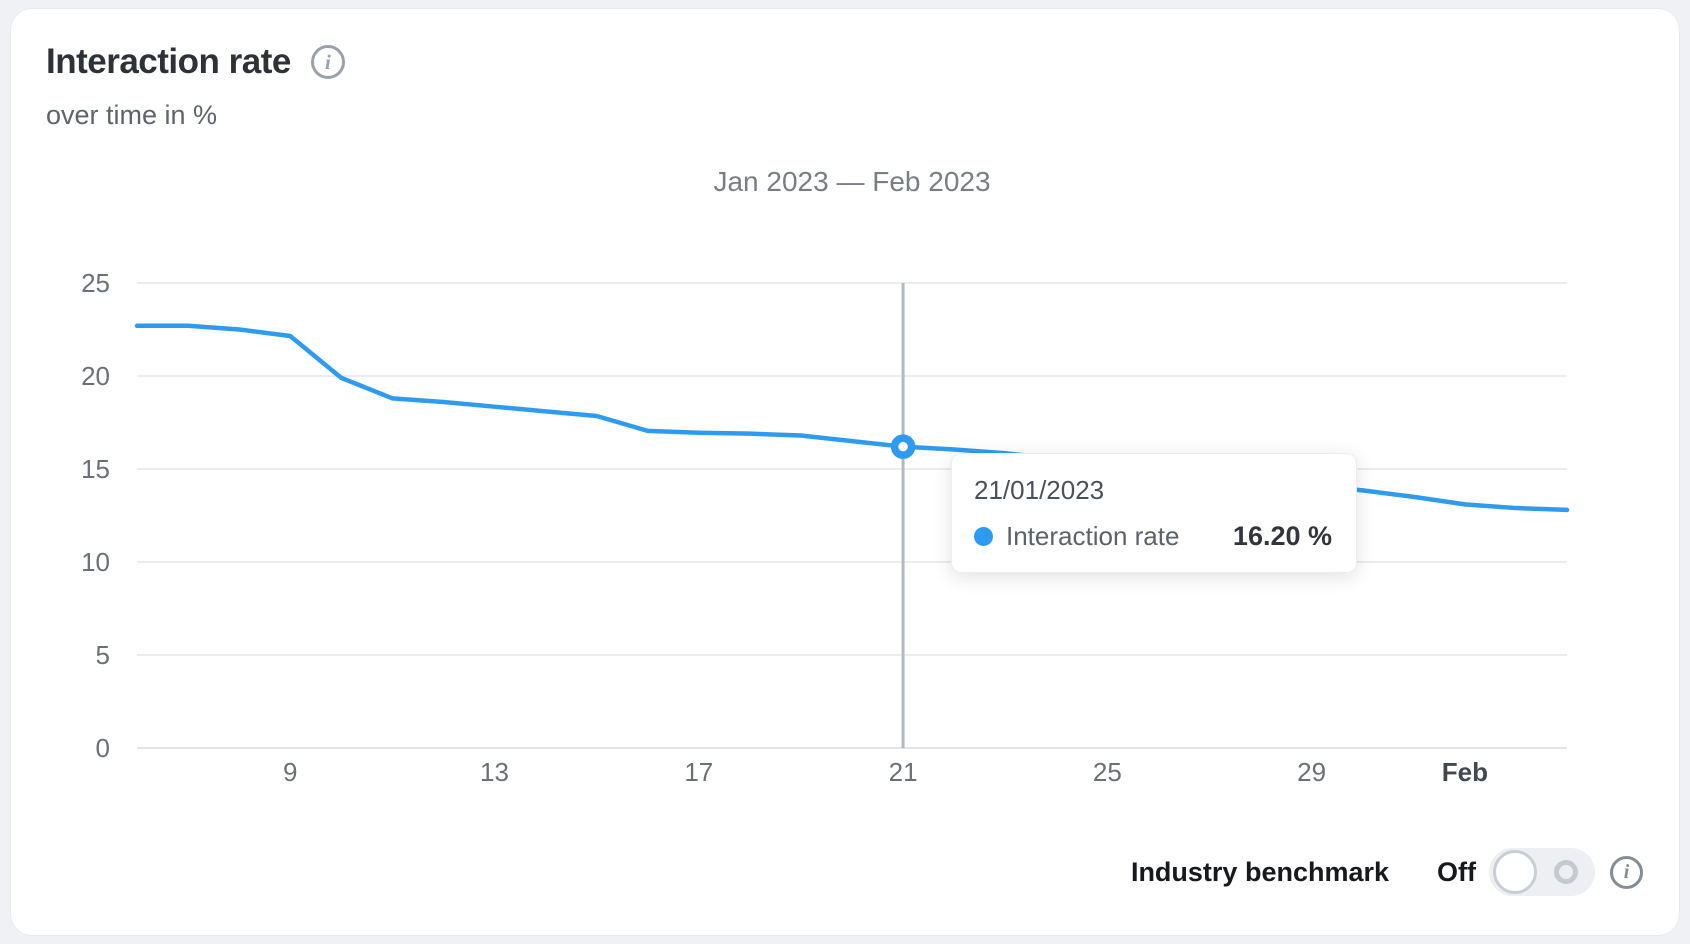 The image size is (1690, 944). I want to click on svg-text: Feb, so click(1465, 772).